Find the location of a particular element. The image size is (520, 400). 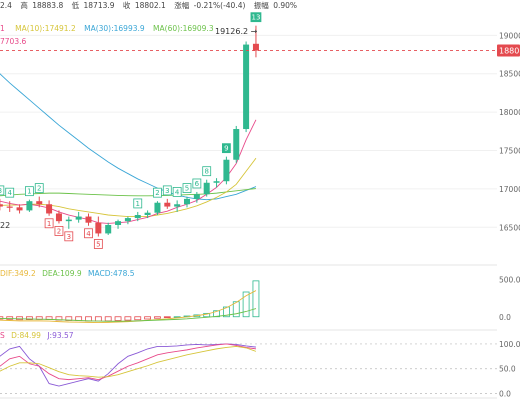

kdj-pane is located at coordinates (248, 368).